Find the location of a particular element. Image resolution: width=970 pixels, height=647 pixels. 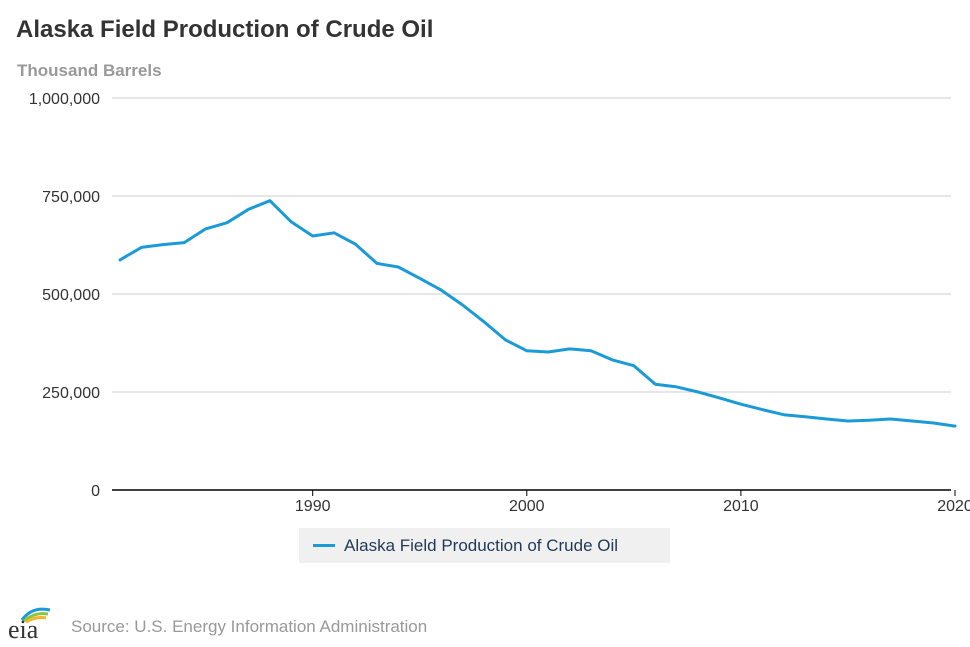

x-tick-label: 2000 is located at coordinates (527, 506).